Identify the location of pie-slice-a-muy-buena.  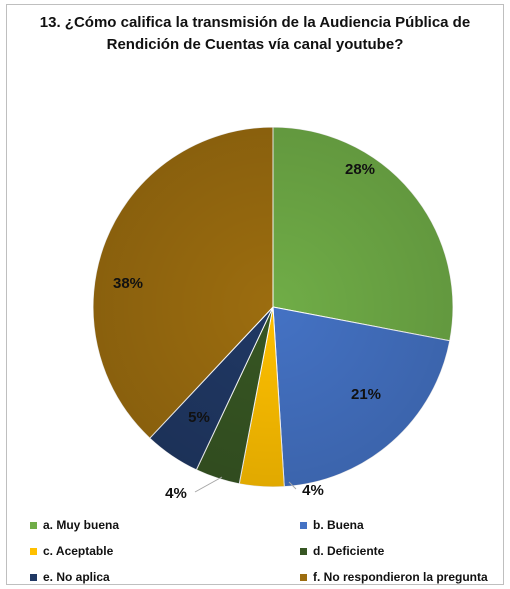
(363, 234).